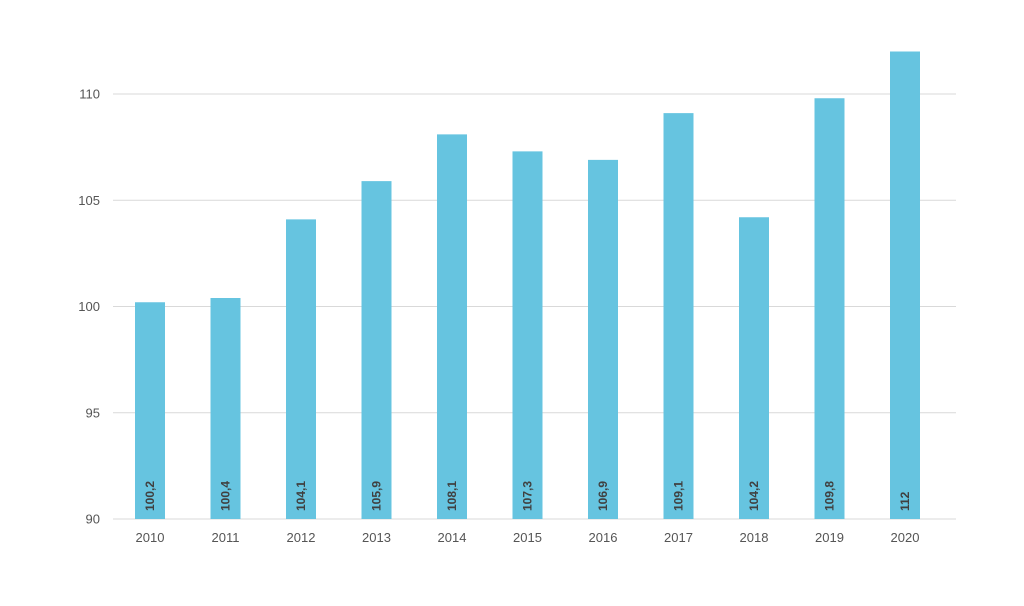 The width and height of the screenshot is (1024, 606). Describe the element at coordinates (377, 496) in the screenshot. I see `data-label-2013: 105,9` at that location.